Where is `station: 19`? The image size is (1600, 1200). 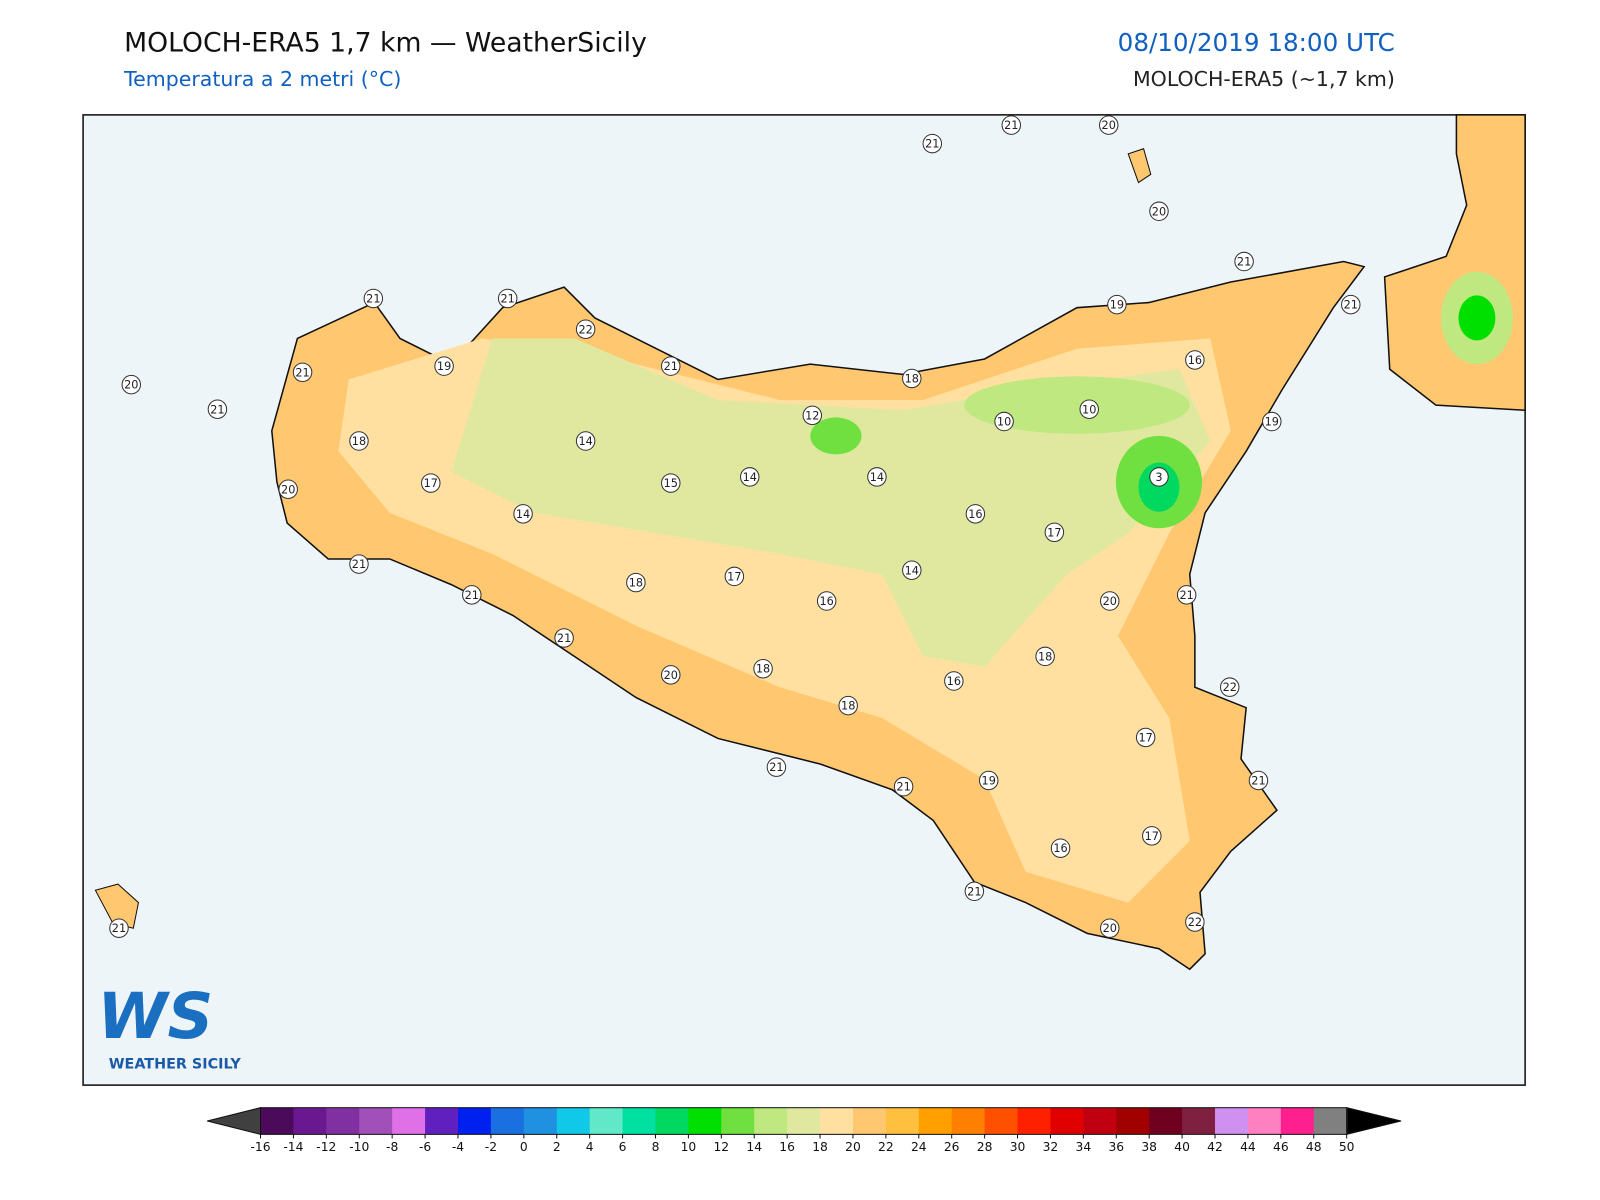
station: 19 is located at coordinates (444, 366).